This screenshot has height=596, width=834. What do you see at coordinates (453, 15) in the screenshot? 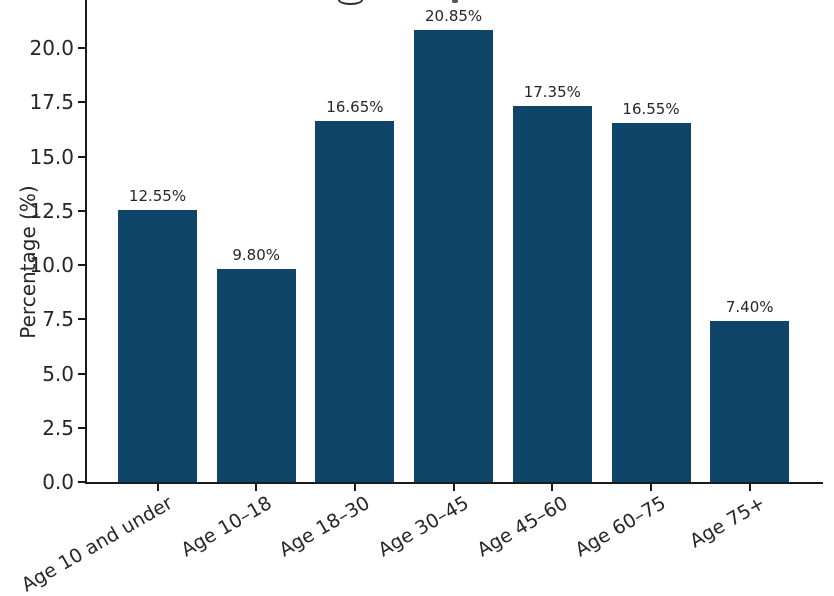
I see `bar-value-label: 20.85%` at bounding box center [453, 15].